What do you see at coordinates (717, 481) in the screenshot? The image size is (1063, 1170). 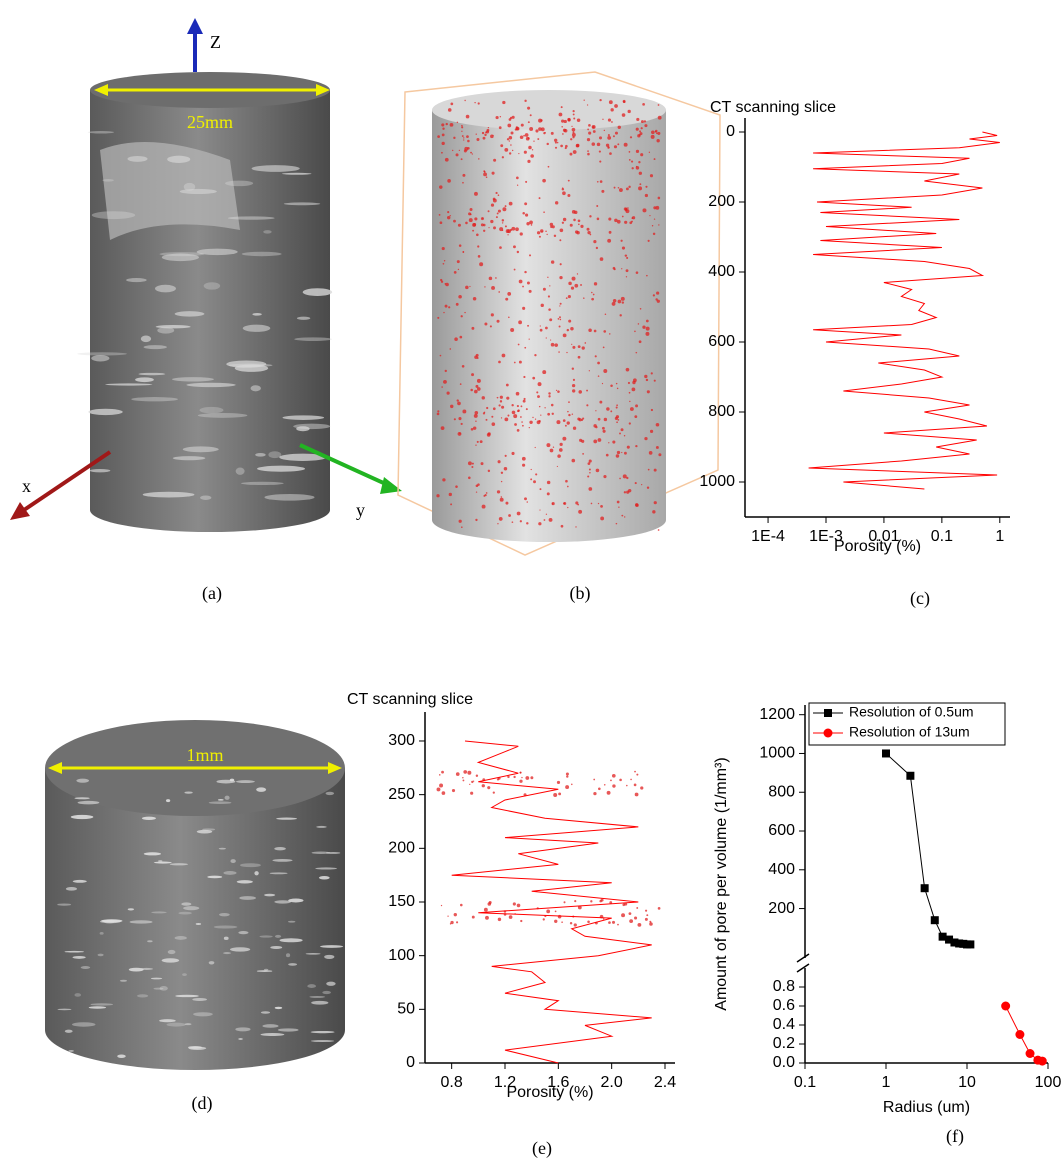 I see `y-tick-label: 1000` at bounding box center [717, 481].